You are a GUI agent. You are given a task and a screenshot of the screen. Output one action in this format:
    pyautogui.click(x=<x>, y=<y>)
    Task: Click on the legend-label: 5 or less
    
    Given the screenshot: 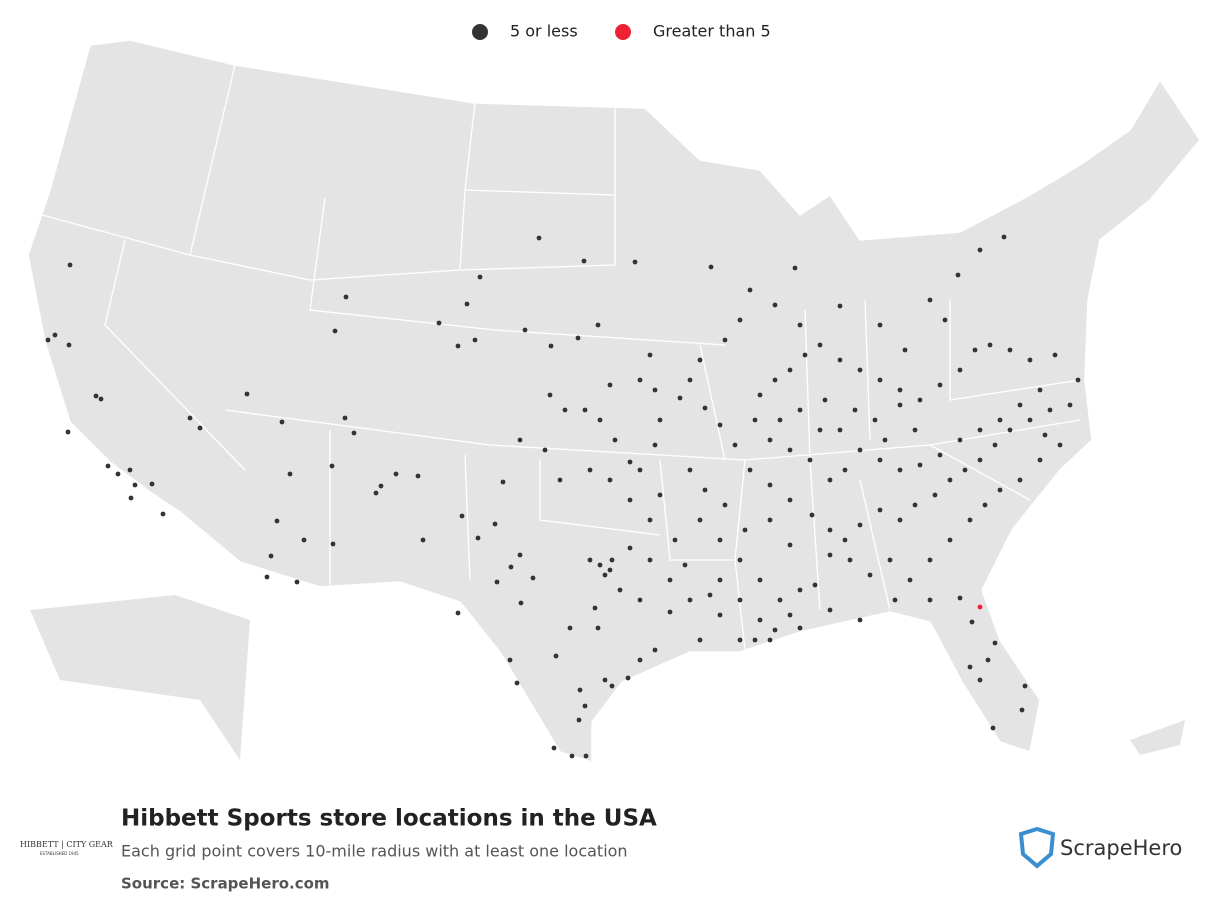 What is the action you would take?
    pyautogui.click(x=544, y=31)
    